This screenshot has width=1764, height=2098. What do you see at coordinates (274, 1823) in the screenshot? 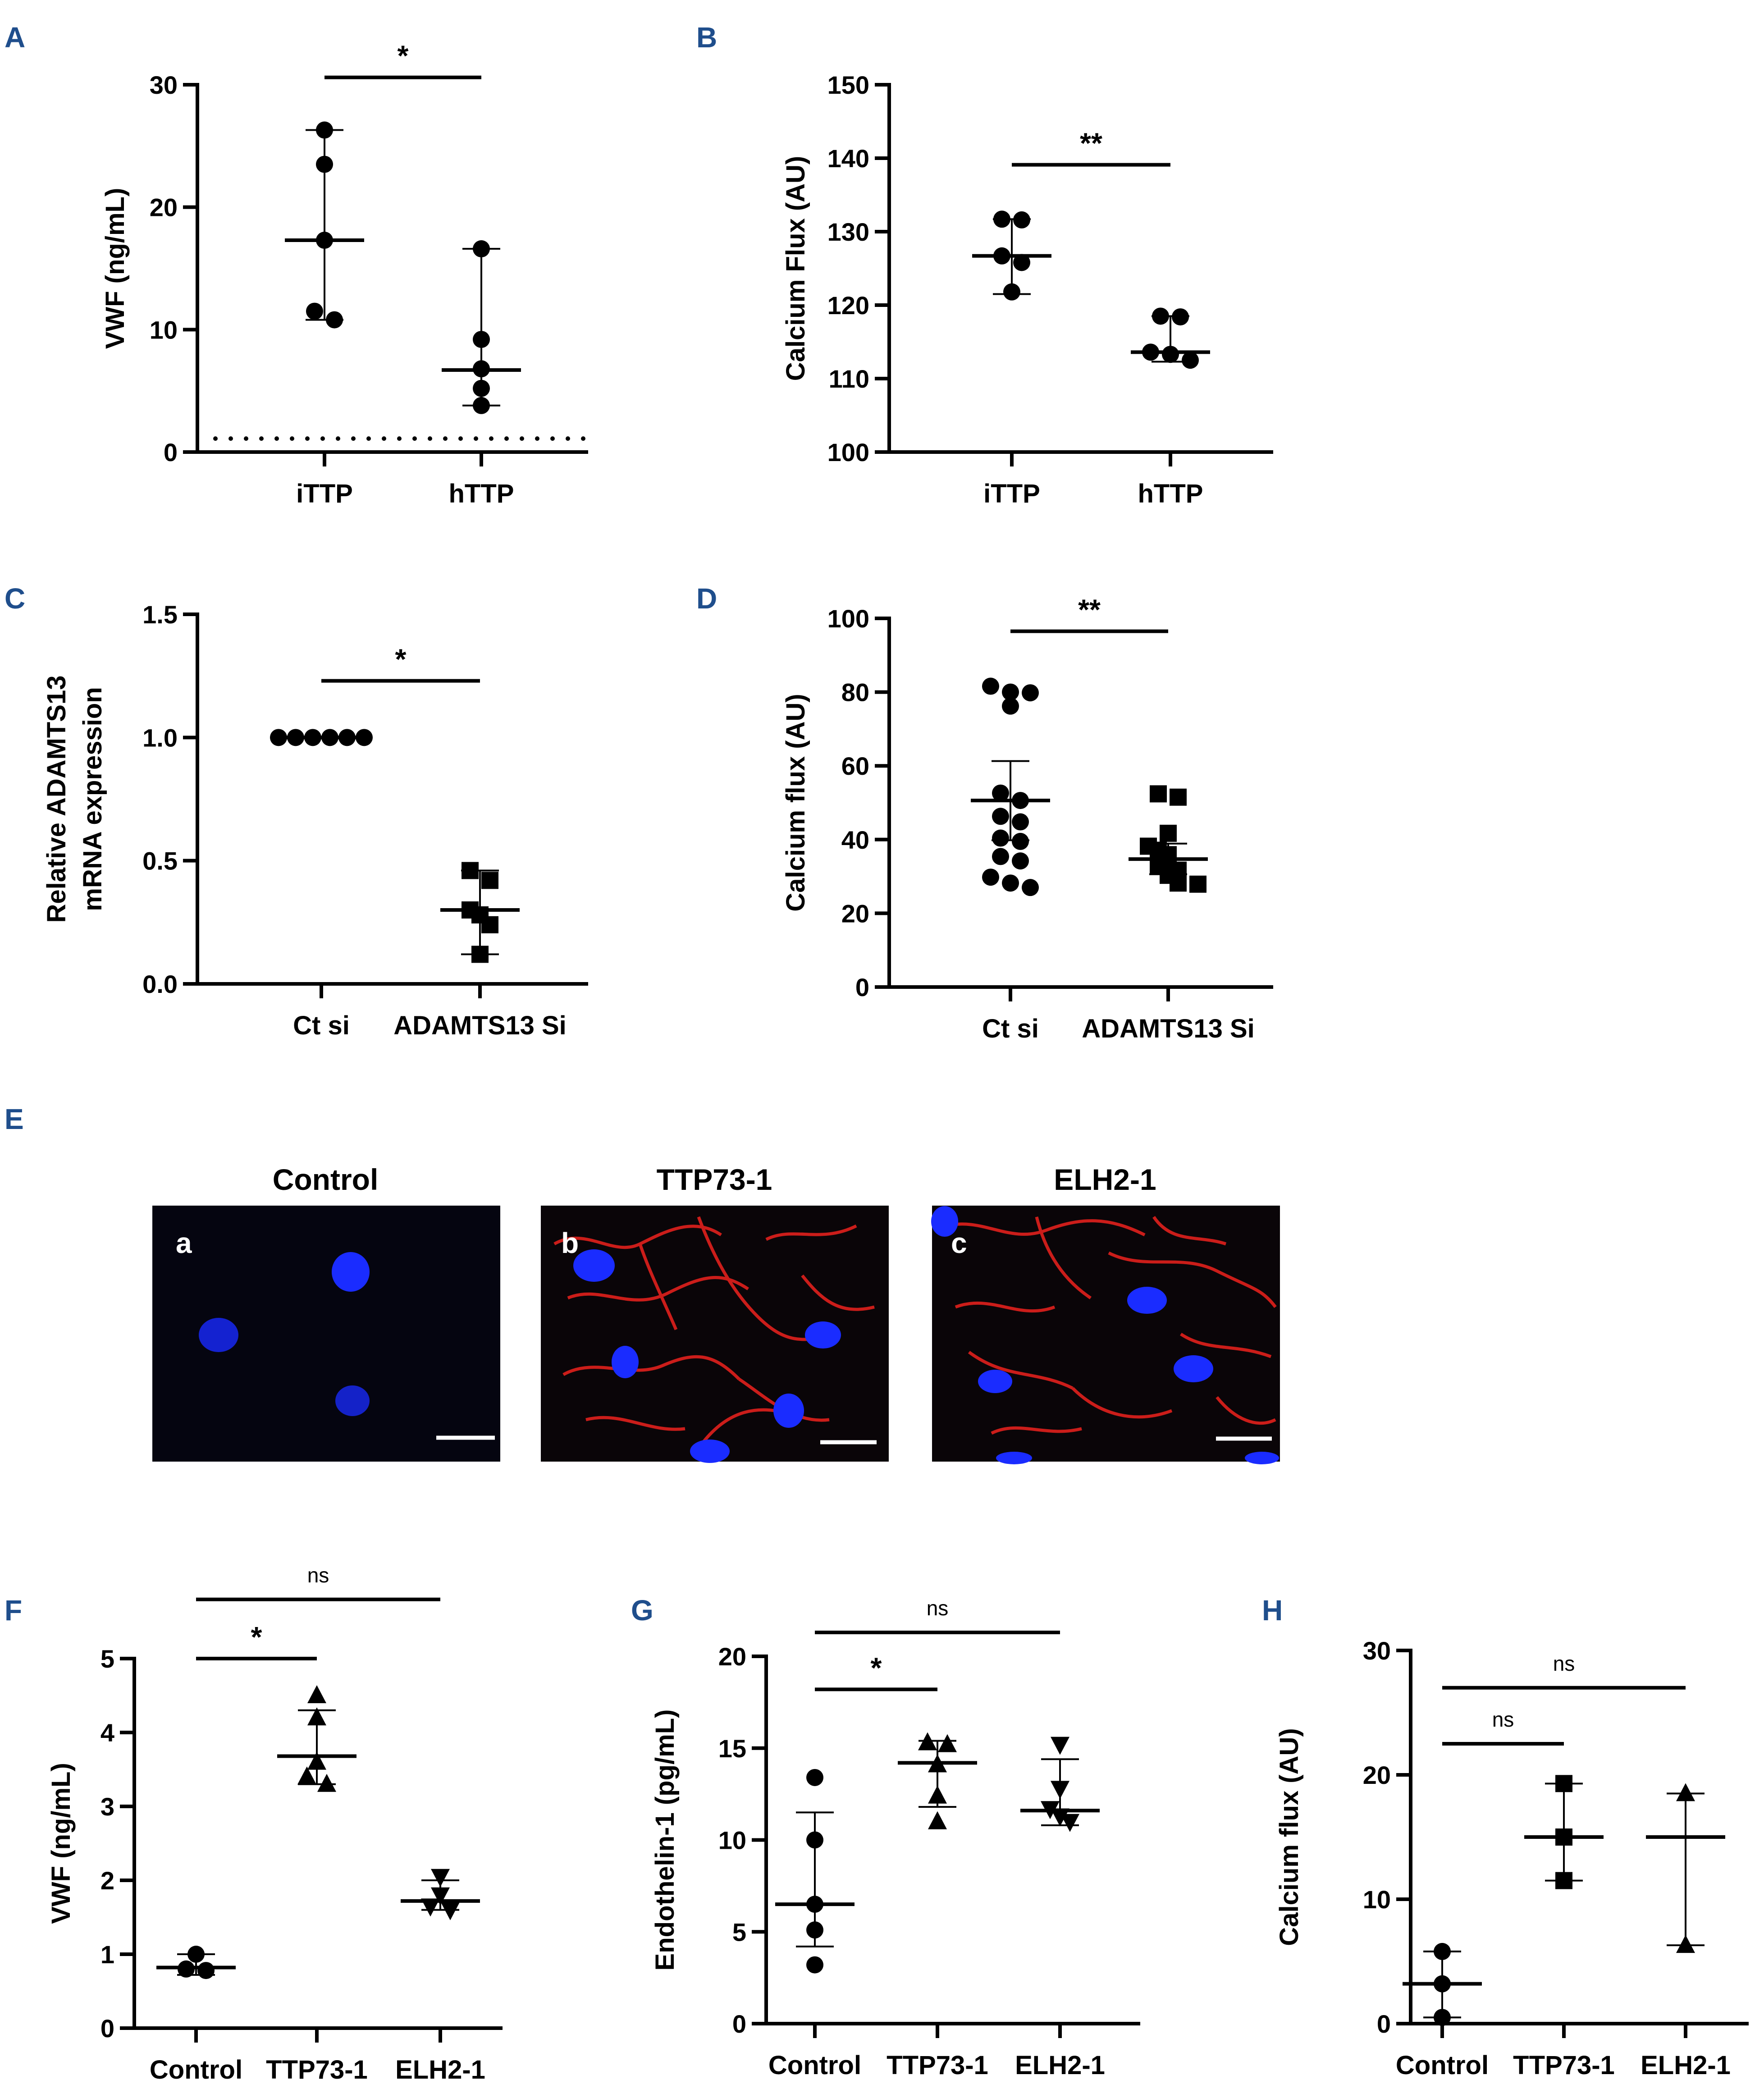
I see `chart-f: 0 1 2 3 4 5 VWF (ng/mL) Control TTP73-1 ELH2-1 * ns` at bounding box center [274, 1823].